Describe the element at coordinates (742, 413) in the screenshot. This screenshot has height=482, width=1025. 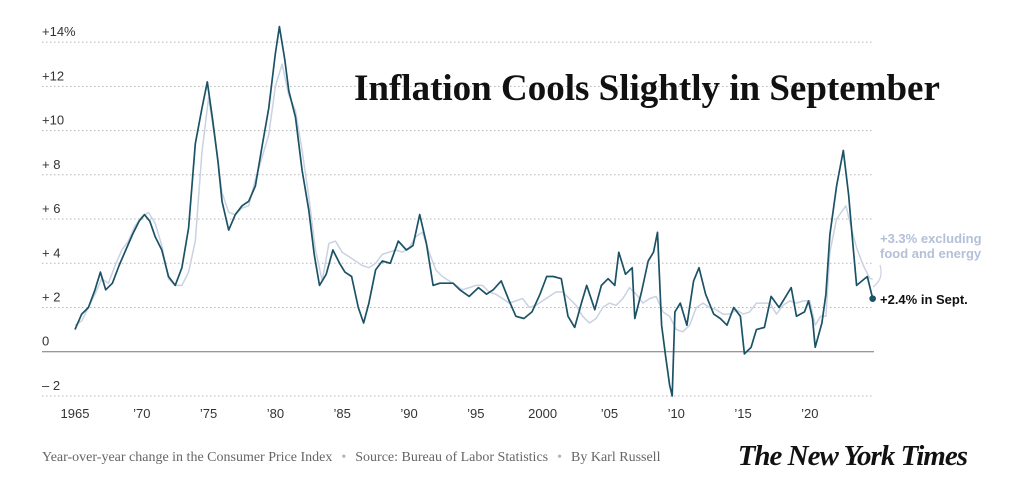
I see `x-tick-label: ’15` at that location.